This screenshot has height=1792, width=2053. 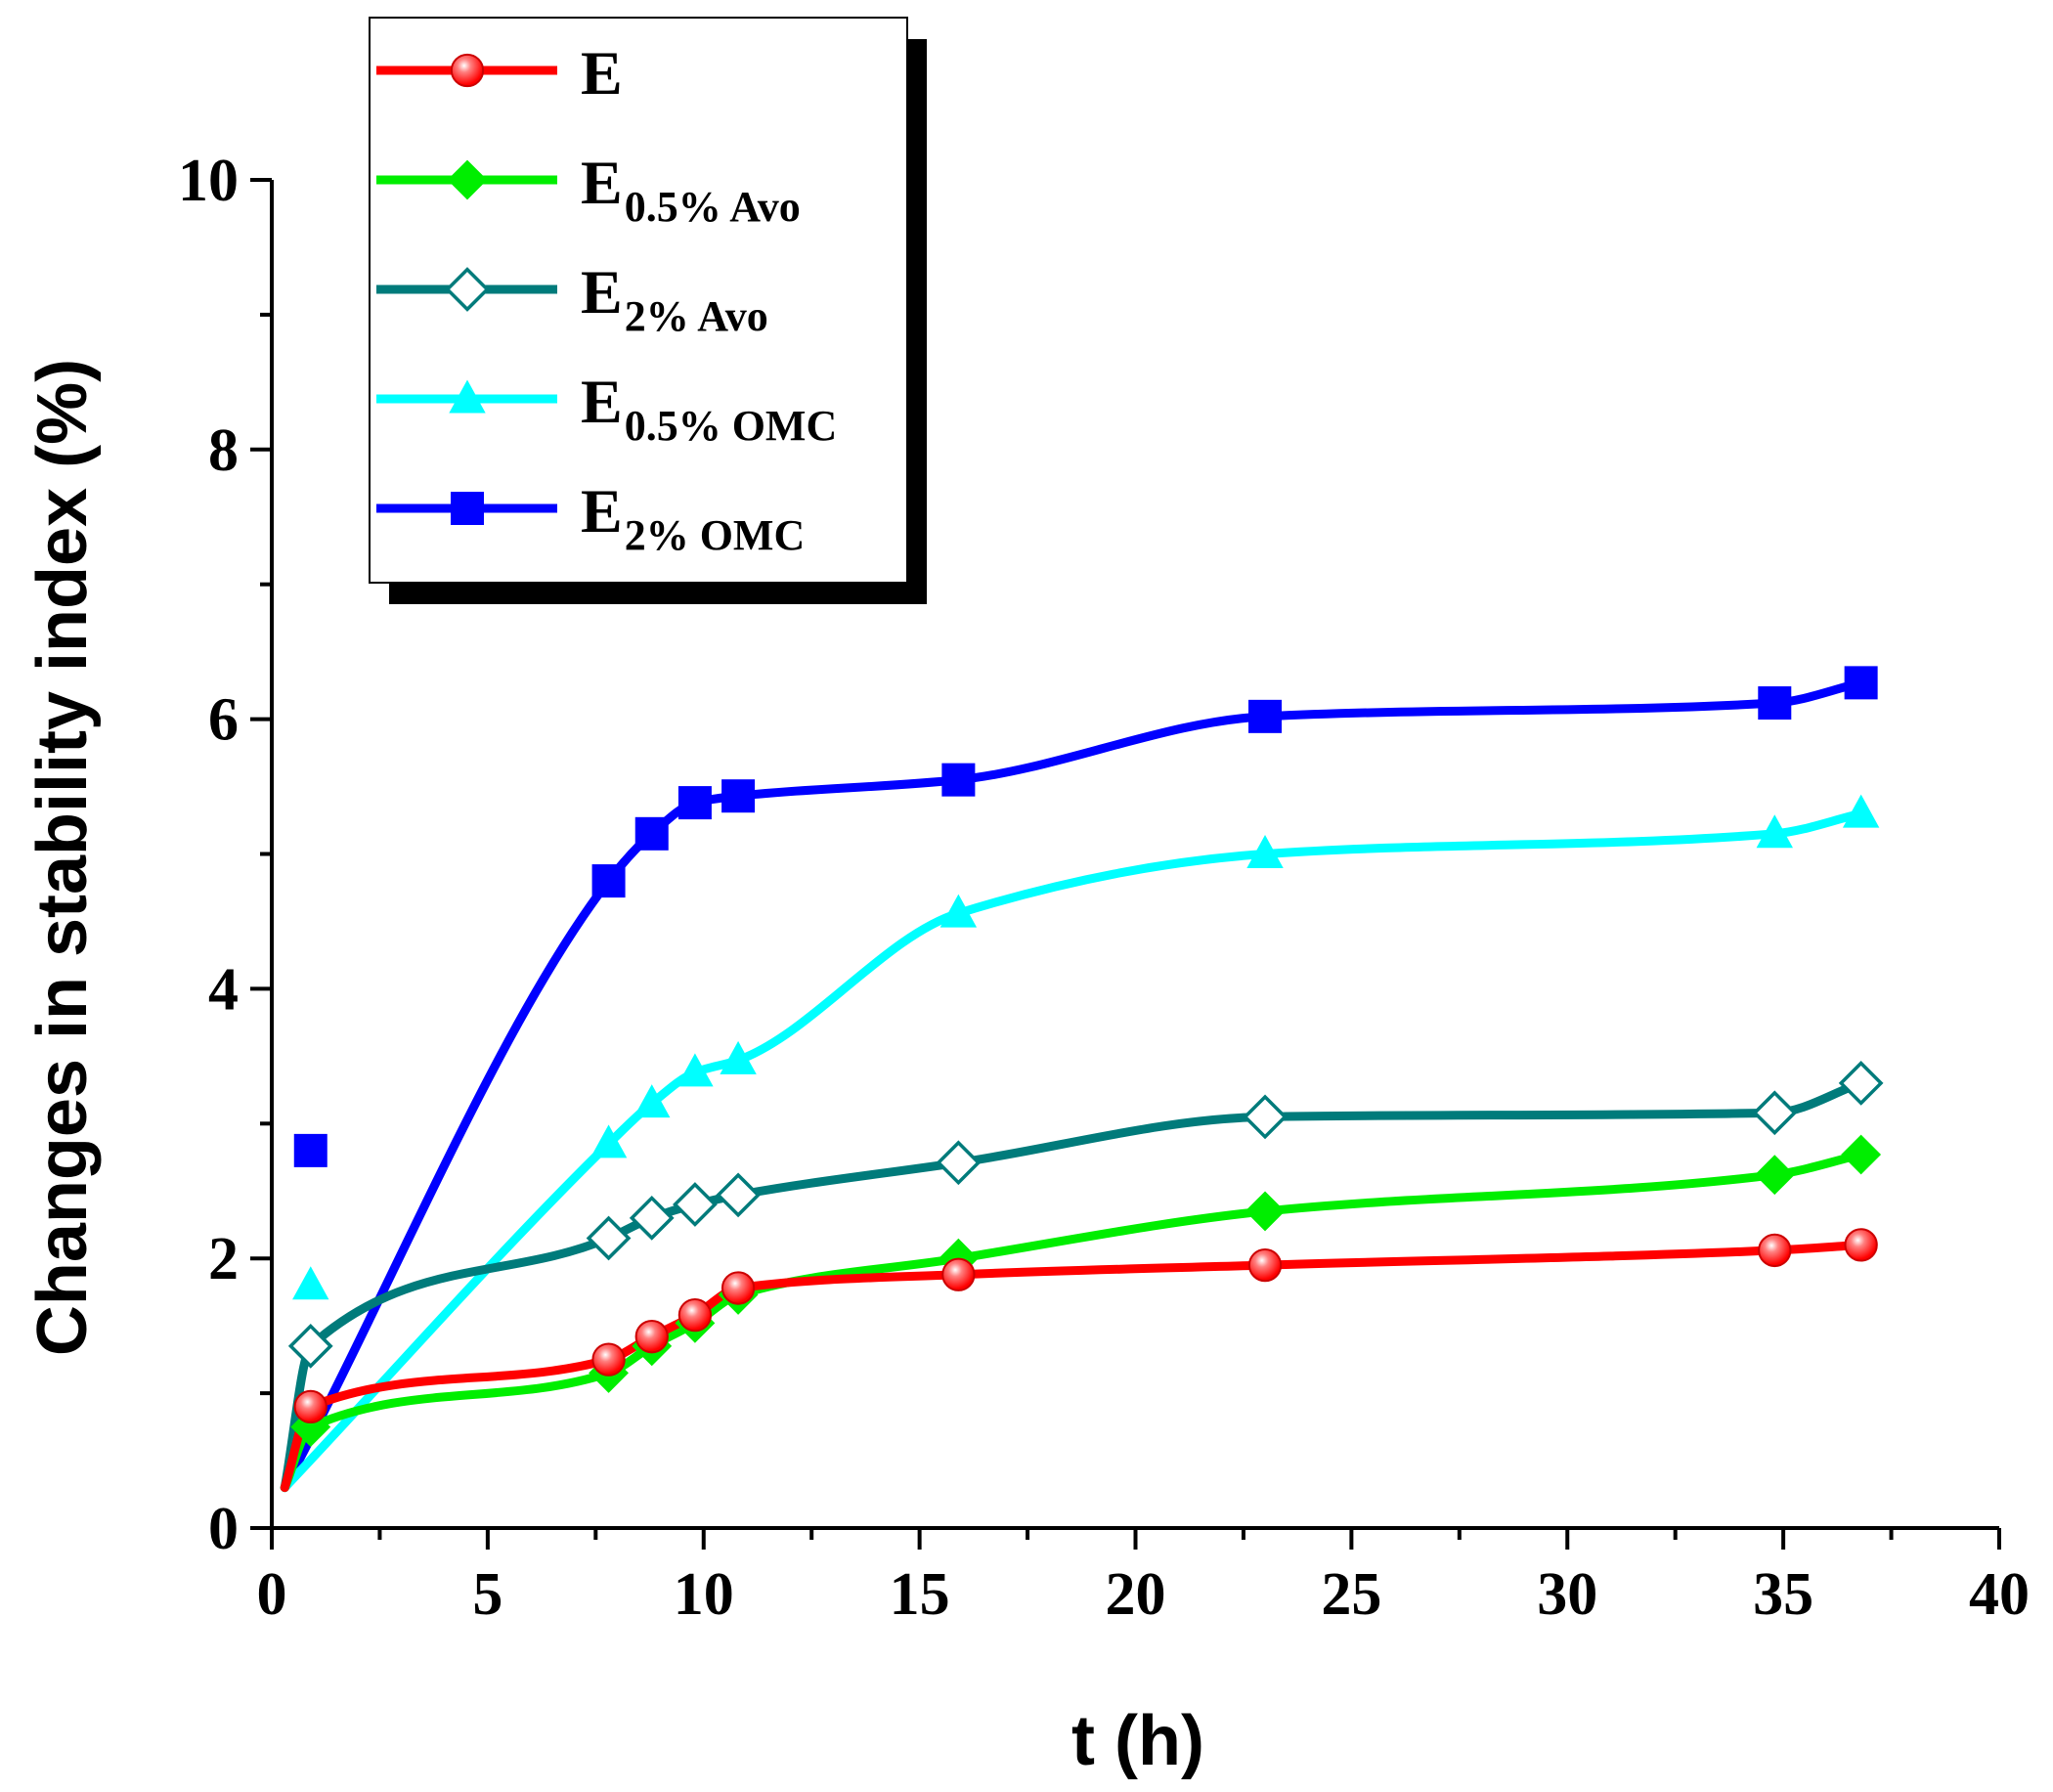 What do you see at coordinates (223, 1259) in the screenshot?
I see `y-tick-label: 2` at bounding box center [223, 1259].